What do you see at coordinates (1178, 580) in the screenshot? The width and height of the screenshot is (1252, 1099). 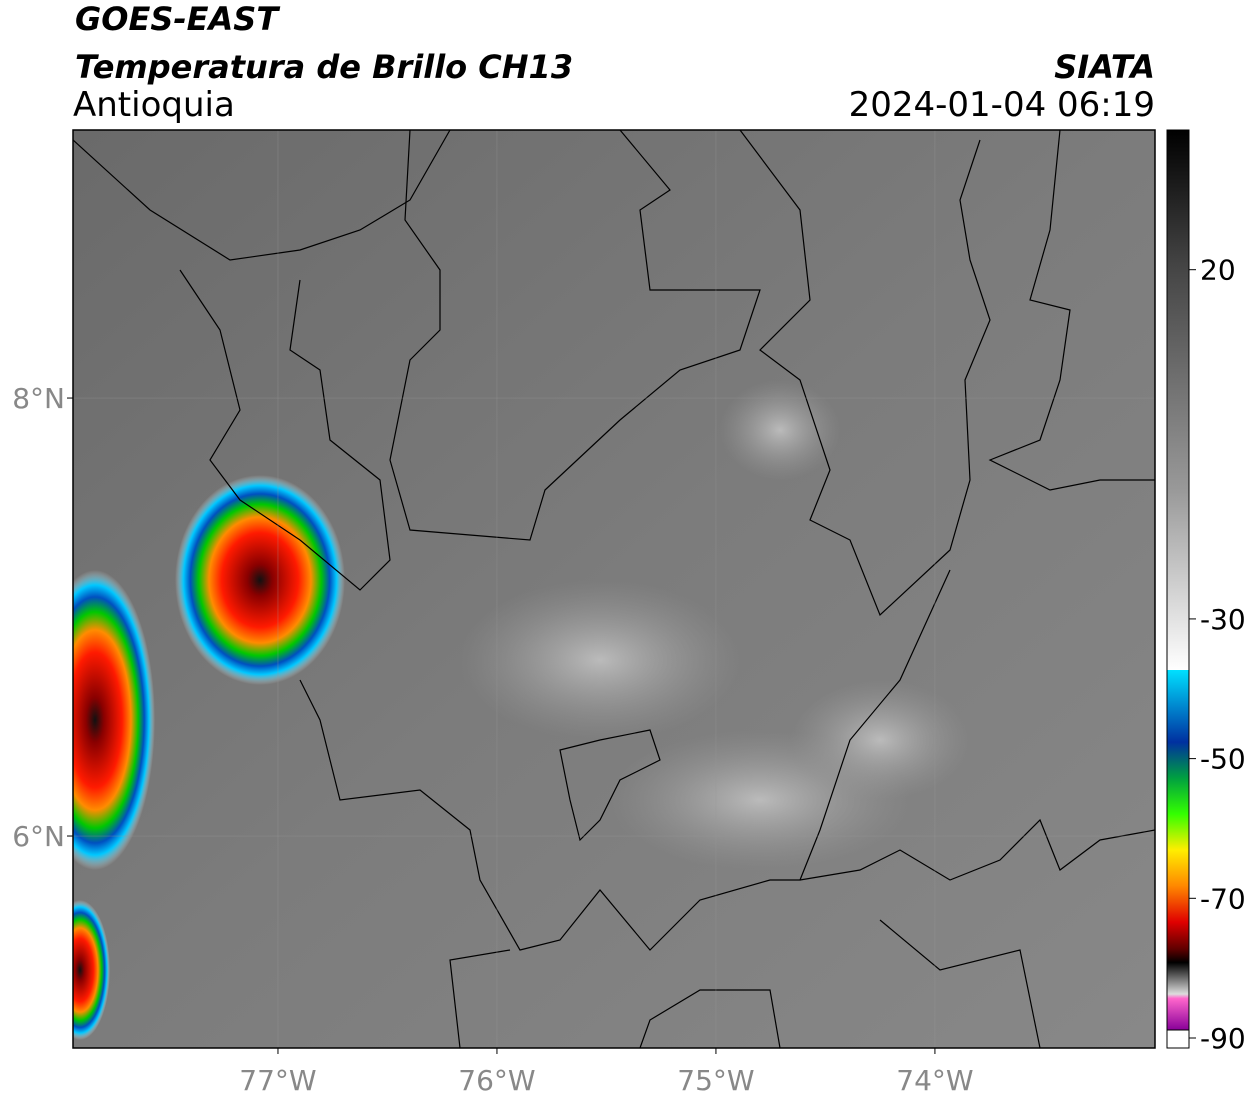 I see `colorbar` at bounding box center [1178, 580].